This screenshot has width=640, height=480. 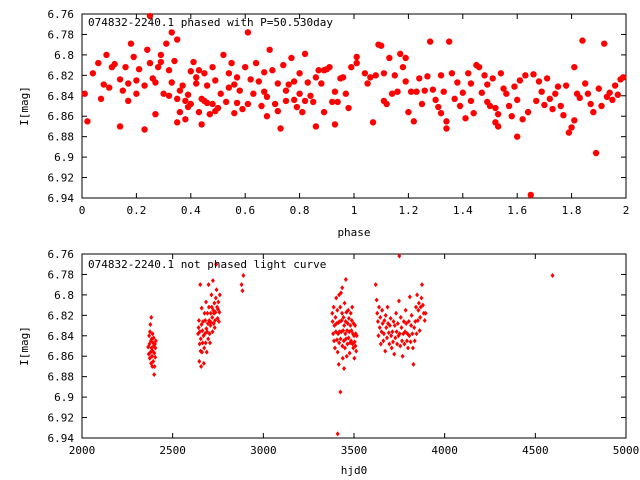 I want to click on y-tick-label: 6.84, so click(x=61, y=96).